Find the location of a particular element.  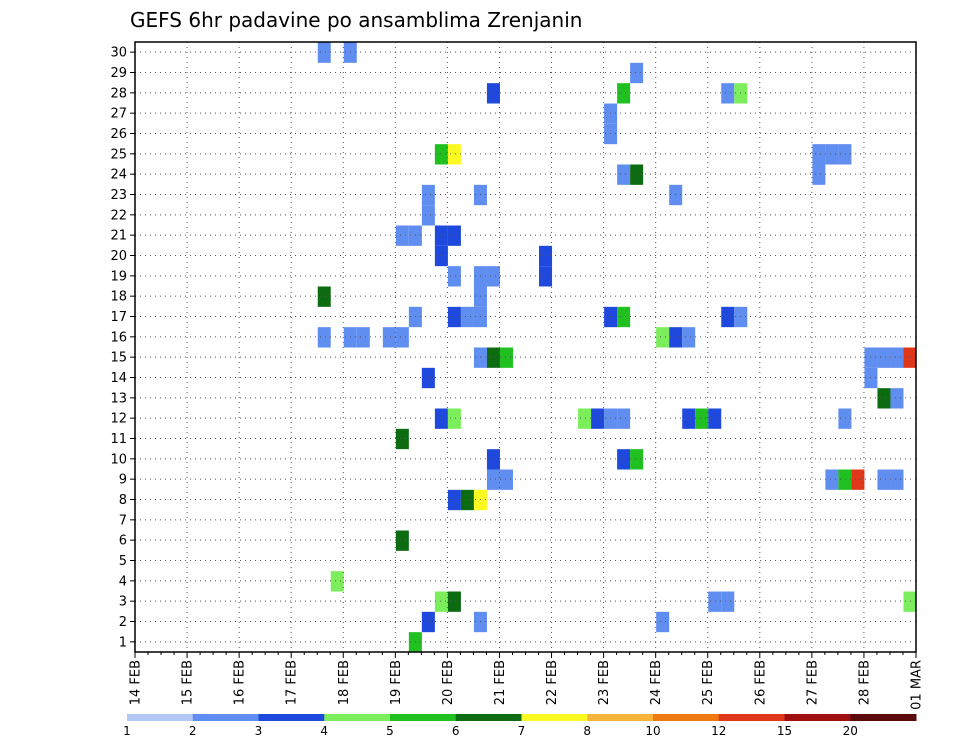

legend-label: 1 is located at coordinates (127, 731).